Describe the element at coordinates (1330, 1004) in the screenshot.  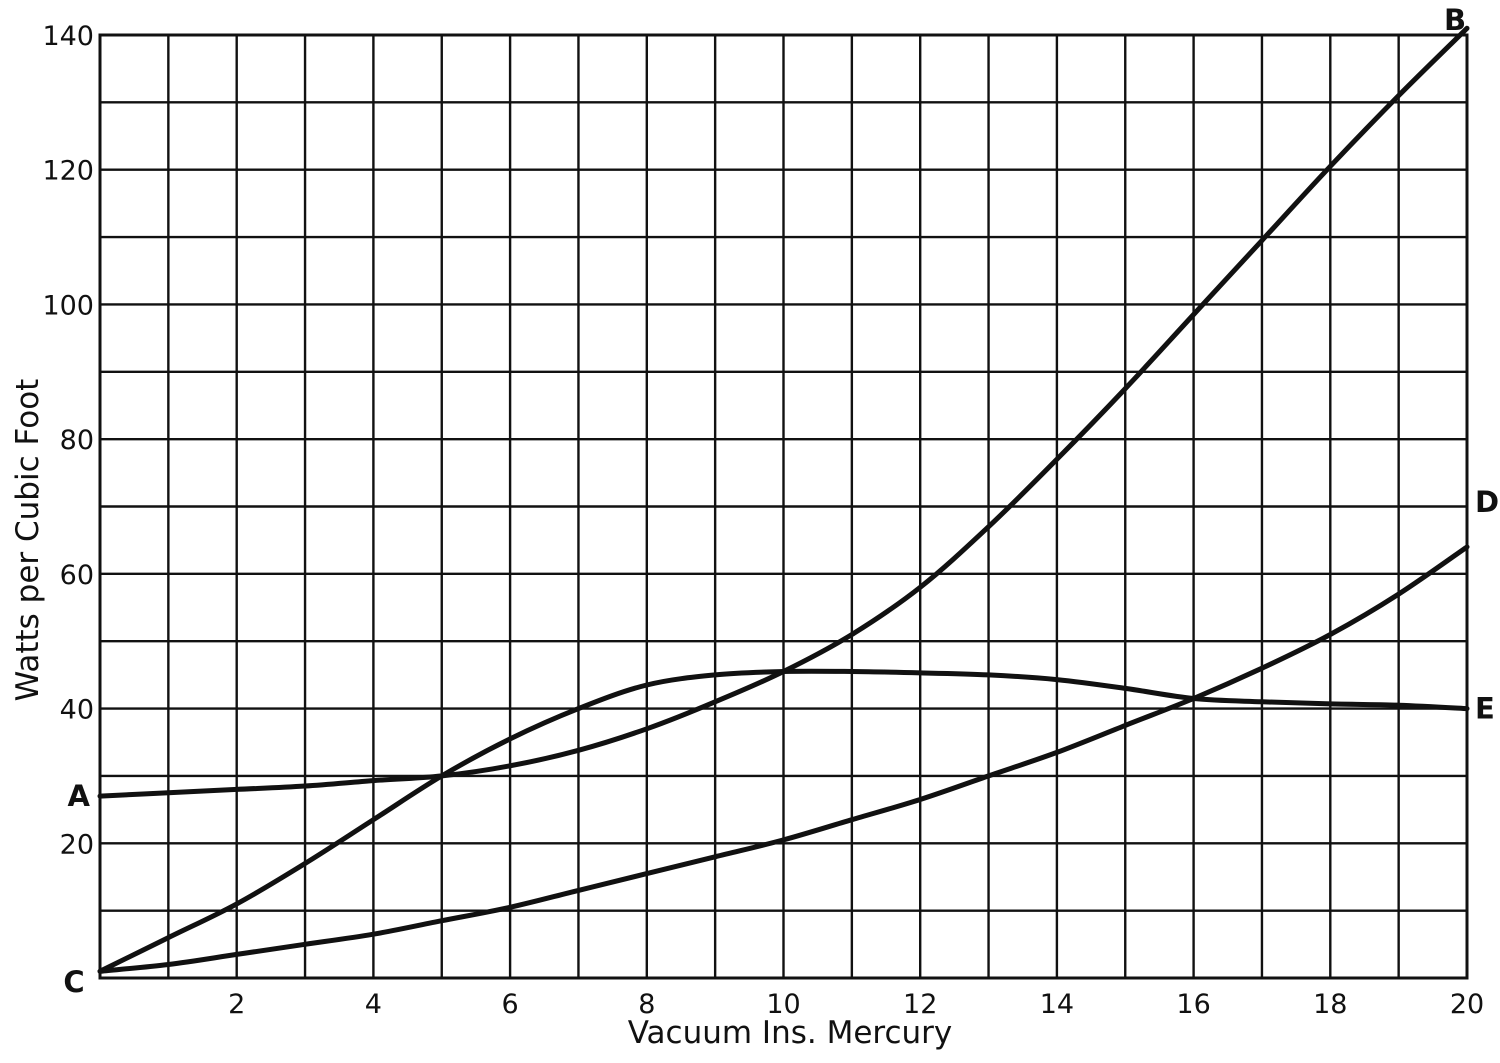
I see `x-tick-label: 18` at that location.